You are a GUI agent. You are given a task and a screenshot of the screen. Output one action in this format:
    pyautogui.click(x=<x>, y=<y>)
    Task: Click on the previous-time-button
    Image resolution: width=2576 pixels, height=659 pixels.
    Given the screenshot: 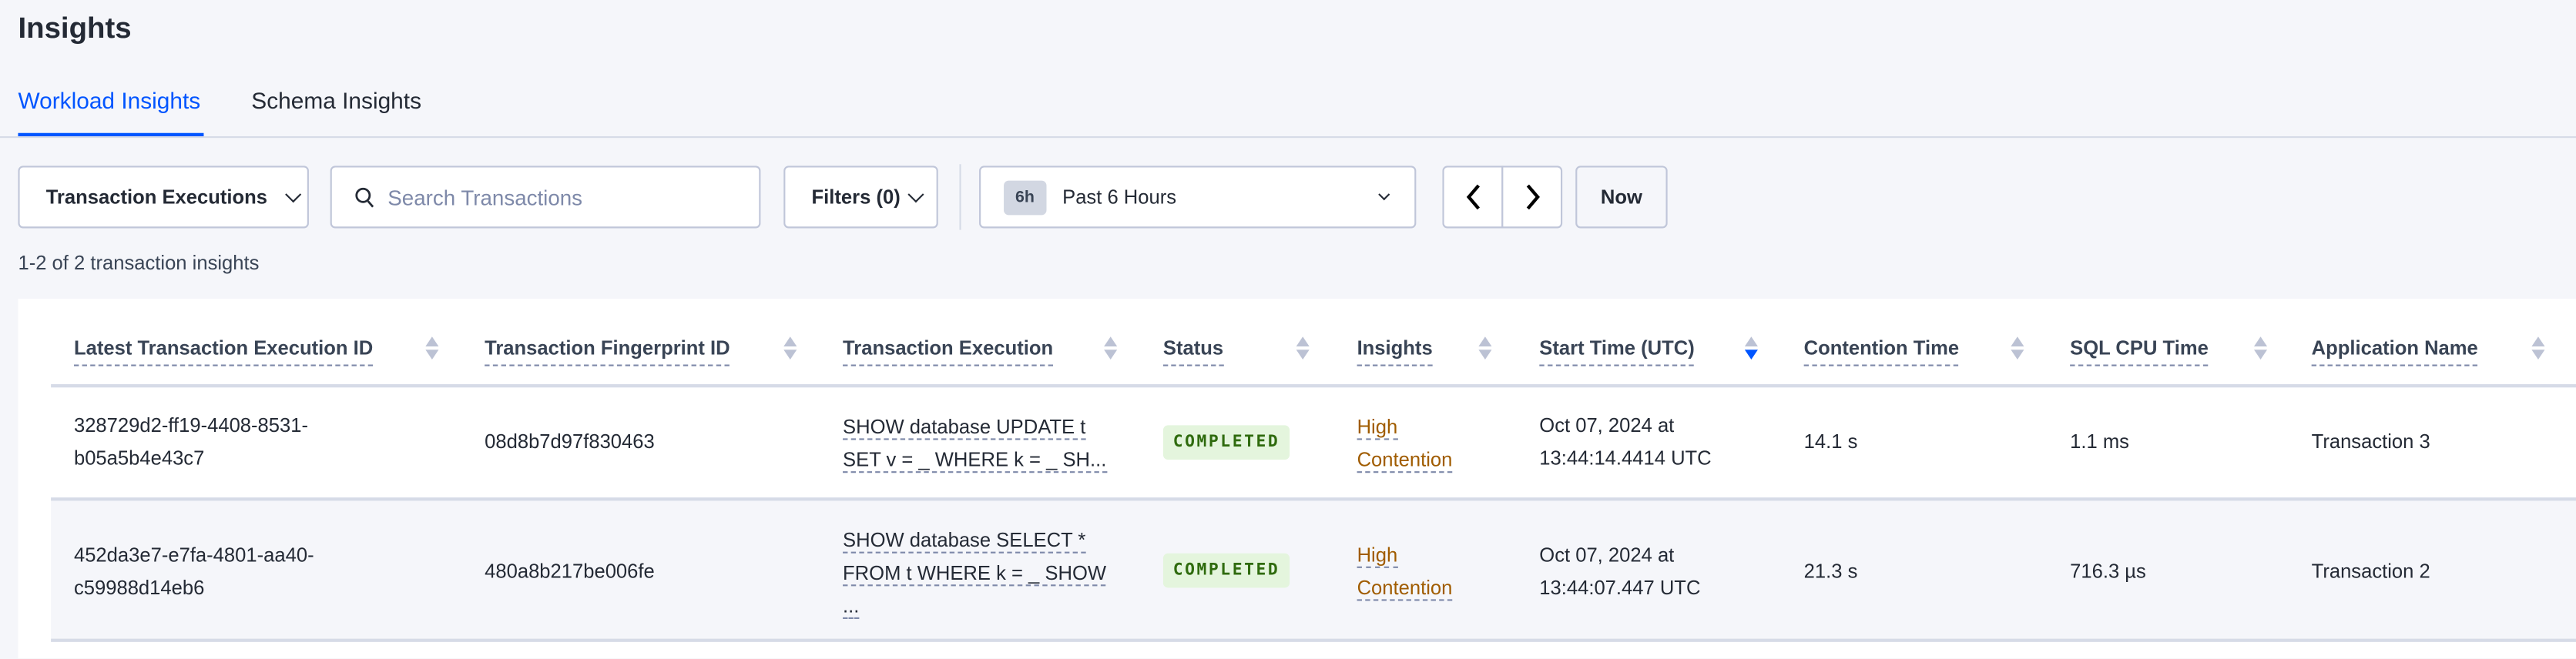 What is the action you would take?
    pyautogui.click(x=1473, y=197)
    